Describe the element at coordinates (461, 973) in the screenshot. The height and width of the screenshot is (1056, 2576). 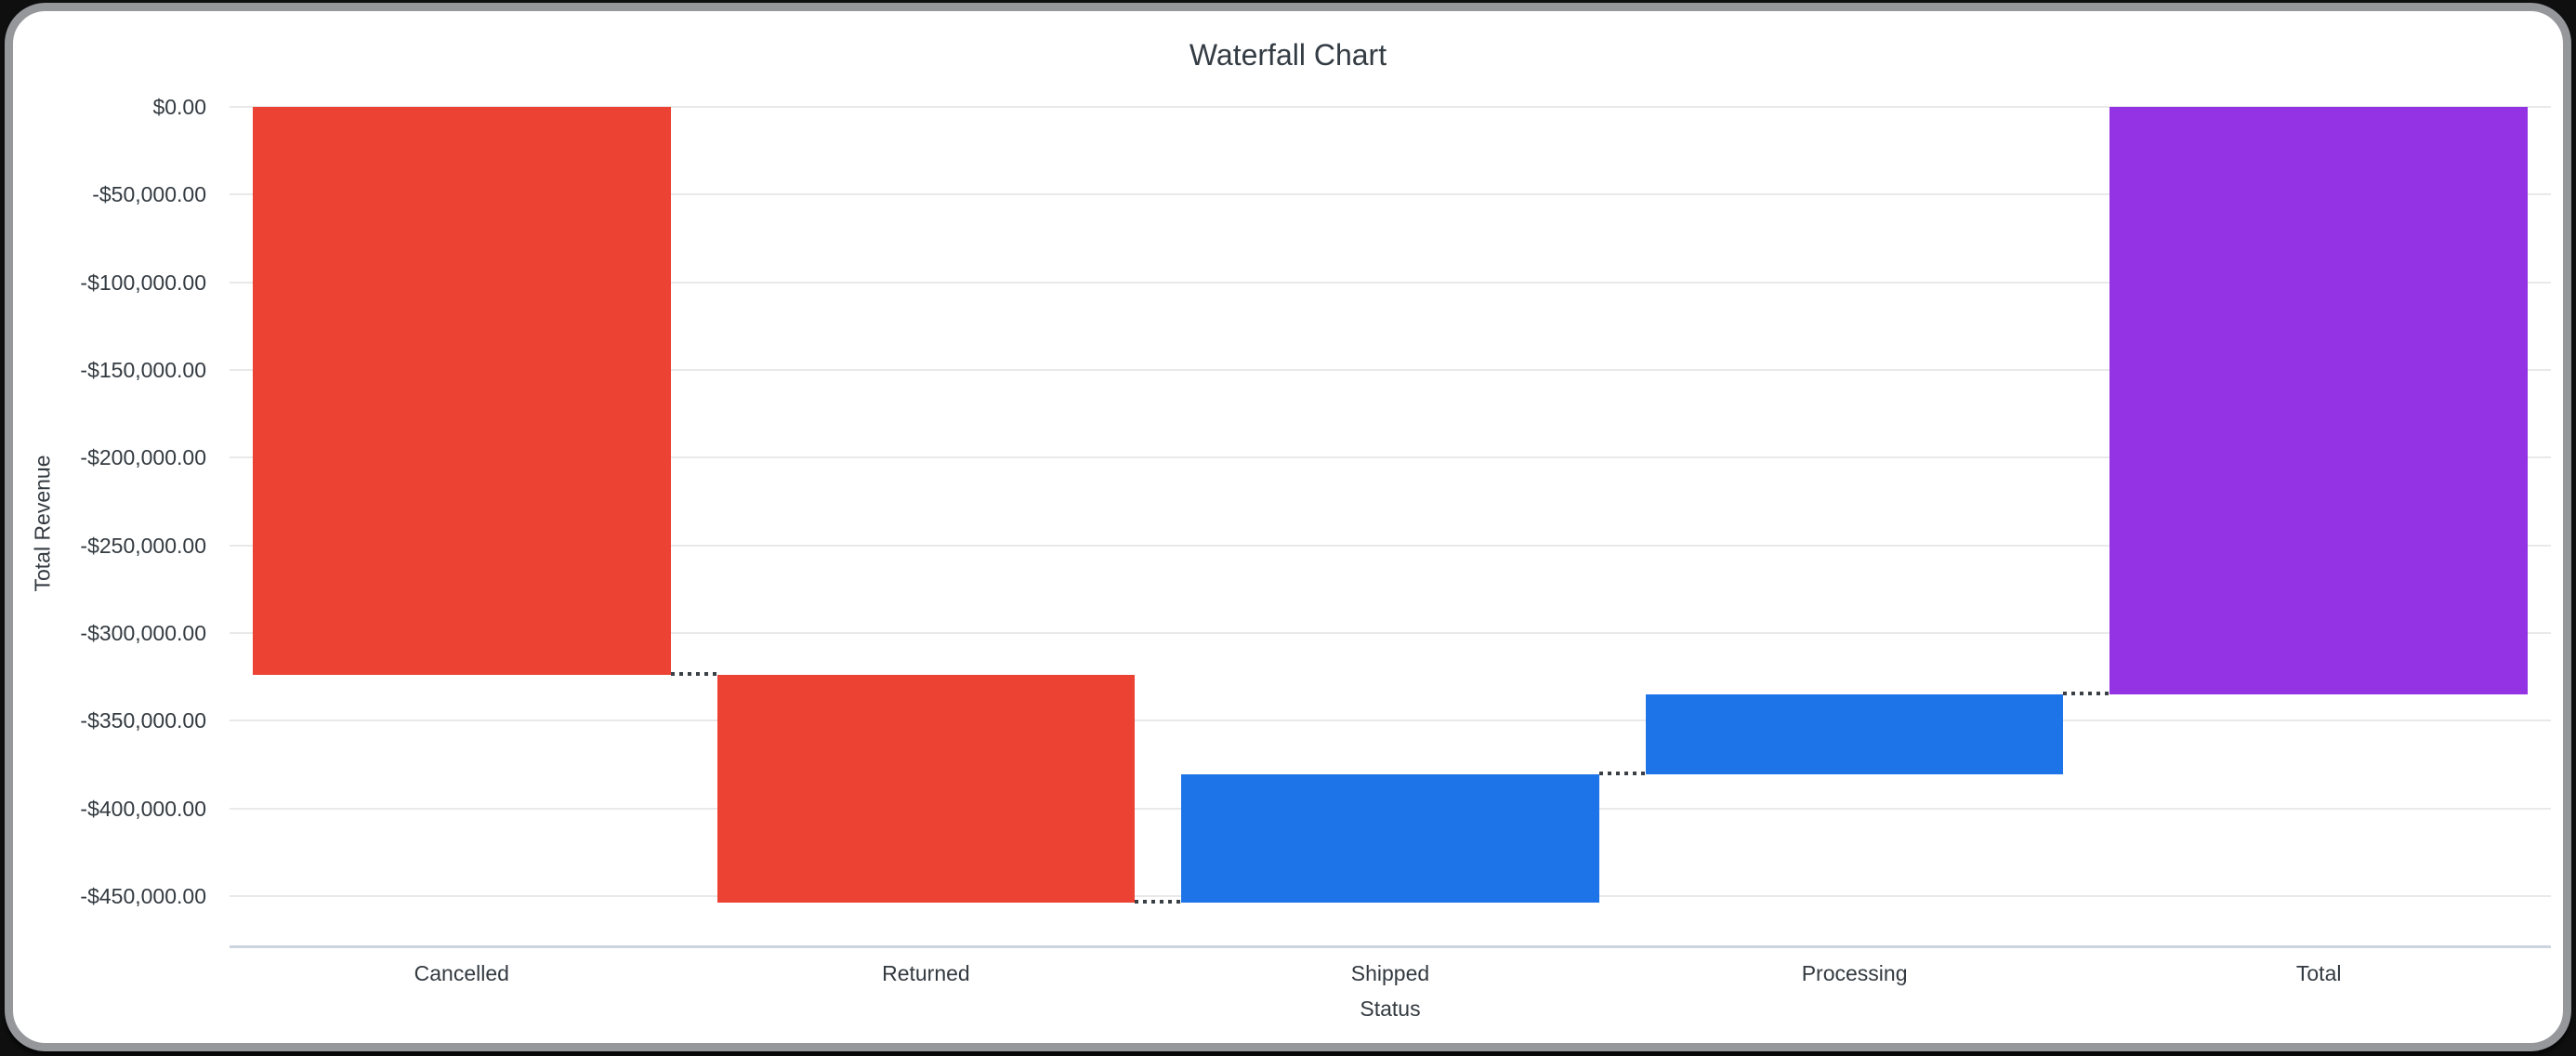
I see `x-tick-label: Cancelled` at that location.